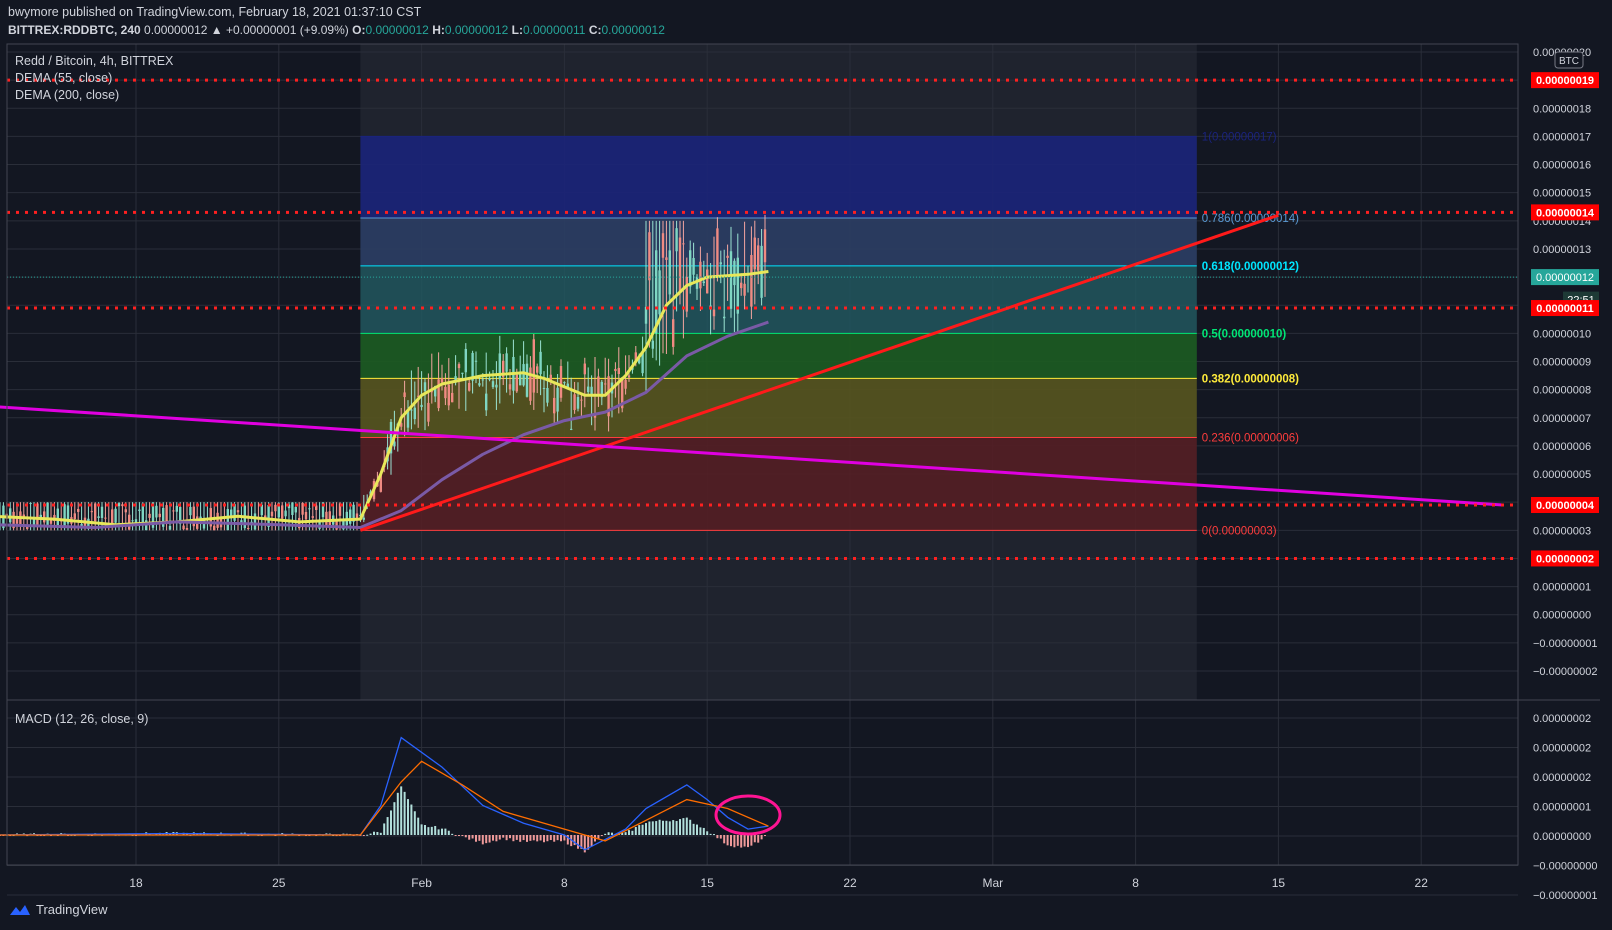 The image size is (1612, 930). I want to click on y-tick-label: −0.00000002, so click(1565, 672).